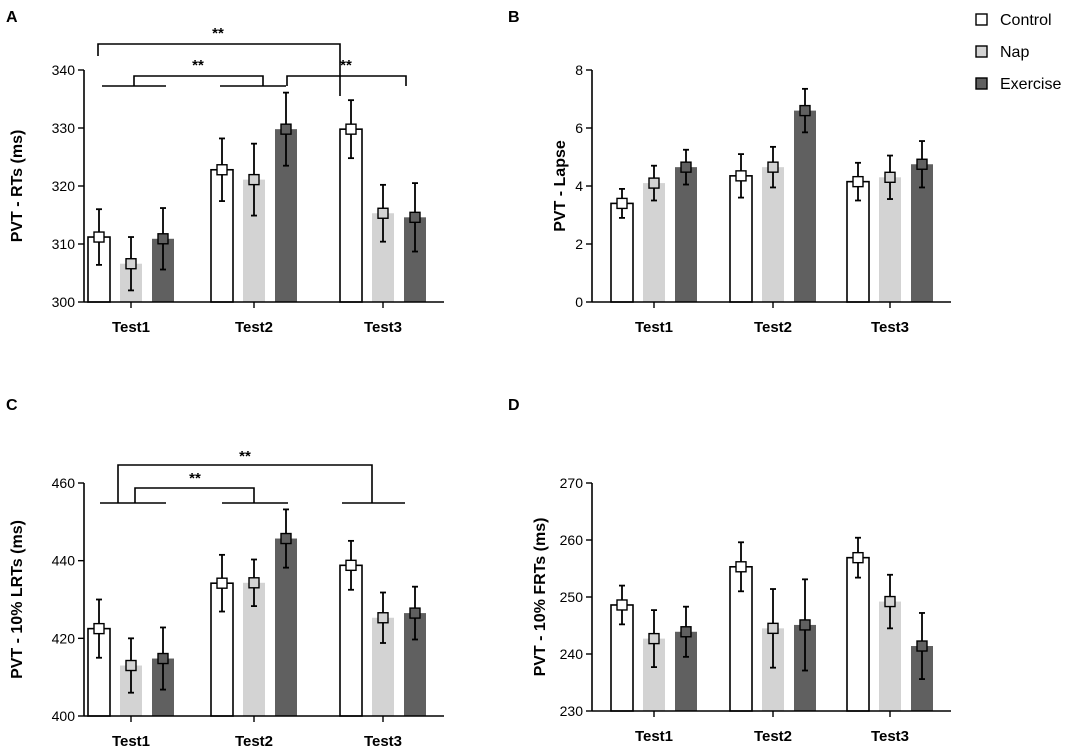 The height and width of the screenshot is (749, 1084). What do you see at coordinates (64, 244) in the screenshot?
I see `y-tick-label: 310` at bounding box center [64, 244].